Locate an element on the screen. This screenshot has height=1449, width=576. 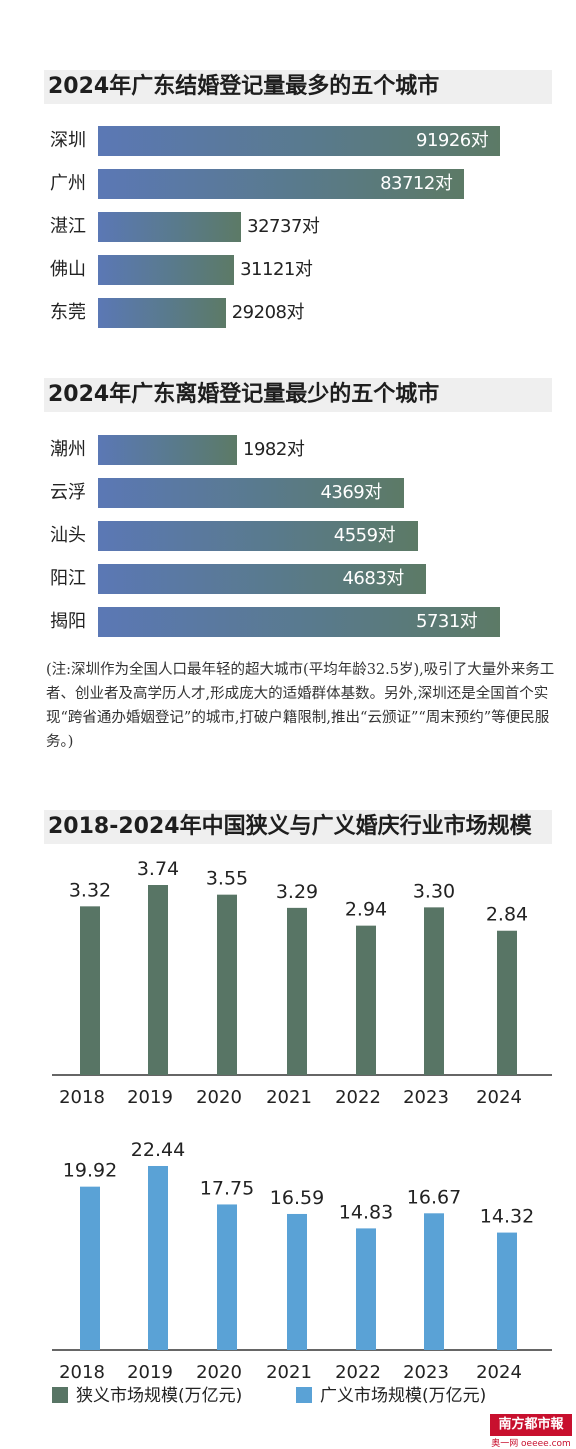
marriage-value-label: 32737对 is located at coordinates (283, 226).